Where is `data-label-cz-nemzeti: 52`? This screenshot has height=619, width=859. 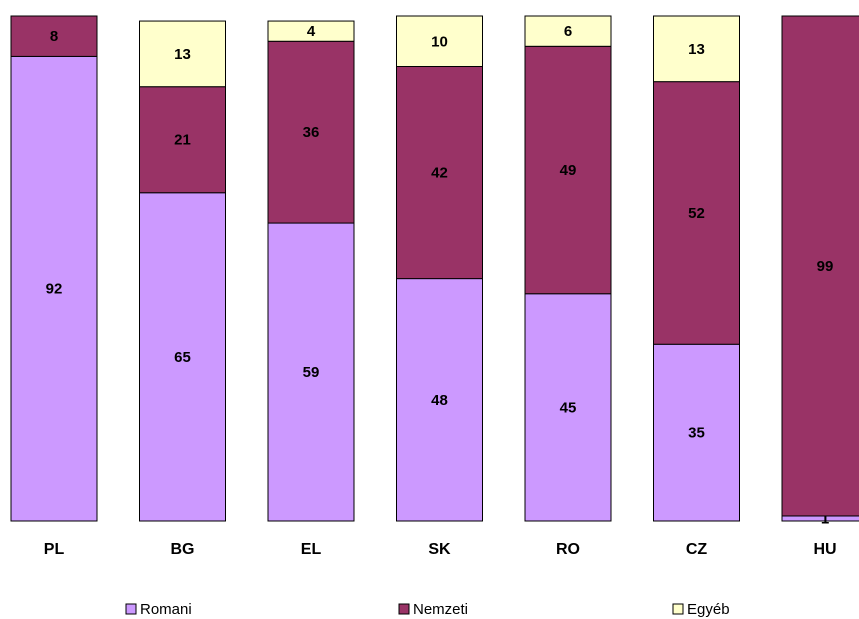 data-label-cz-nemzeti: 52 is located at coordinates (696, 213).